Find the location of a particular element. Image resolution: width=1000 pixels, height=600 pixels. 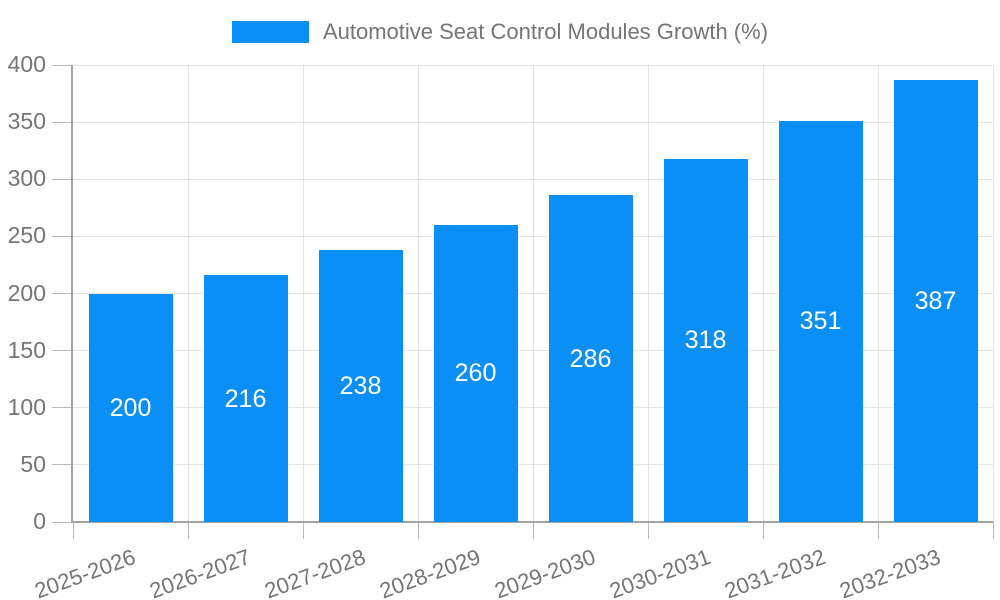

legend-swatch is located at coordinates (270, 32).